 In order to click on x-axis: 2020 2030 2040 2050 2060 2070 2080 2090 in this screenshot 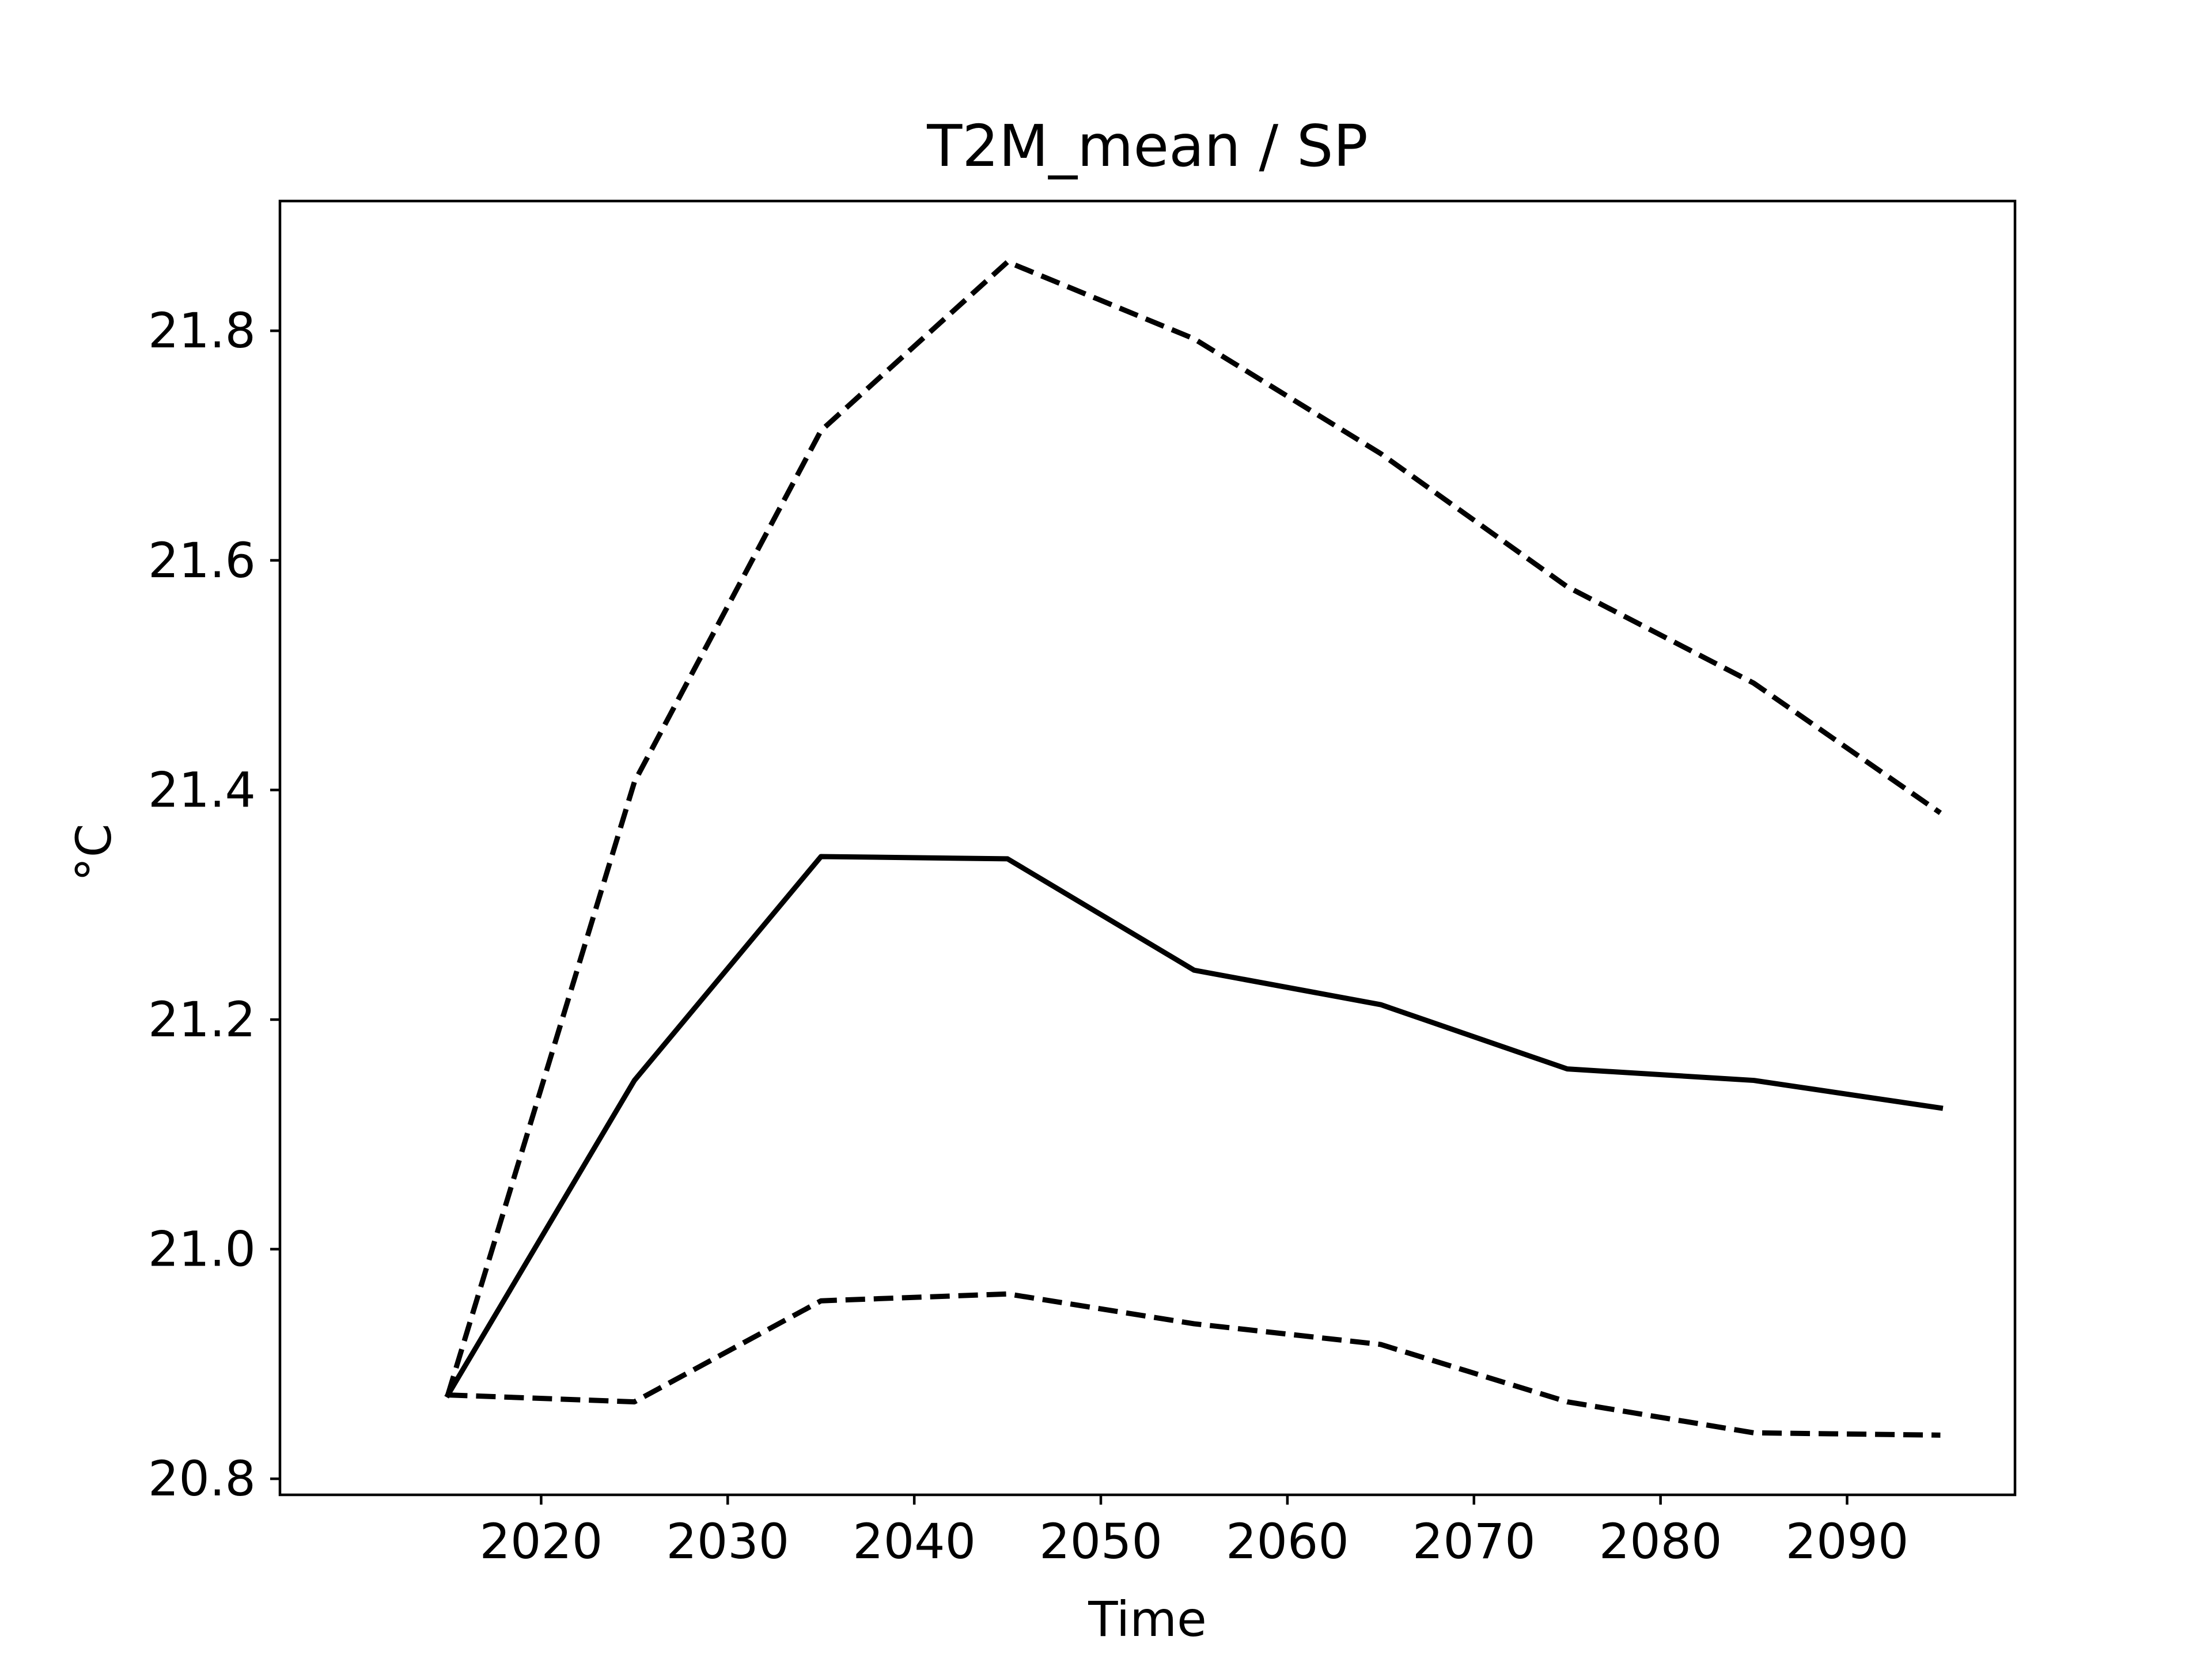, I will do `click(1194, 1532)`.